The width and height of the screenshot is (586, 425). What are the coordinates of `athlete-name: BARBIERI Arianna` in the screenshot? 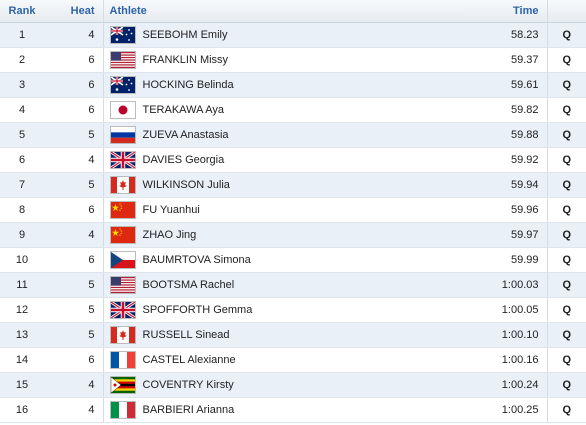 It's located at (188, 409).